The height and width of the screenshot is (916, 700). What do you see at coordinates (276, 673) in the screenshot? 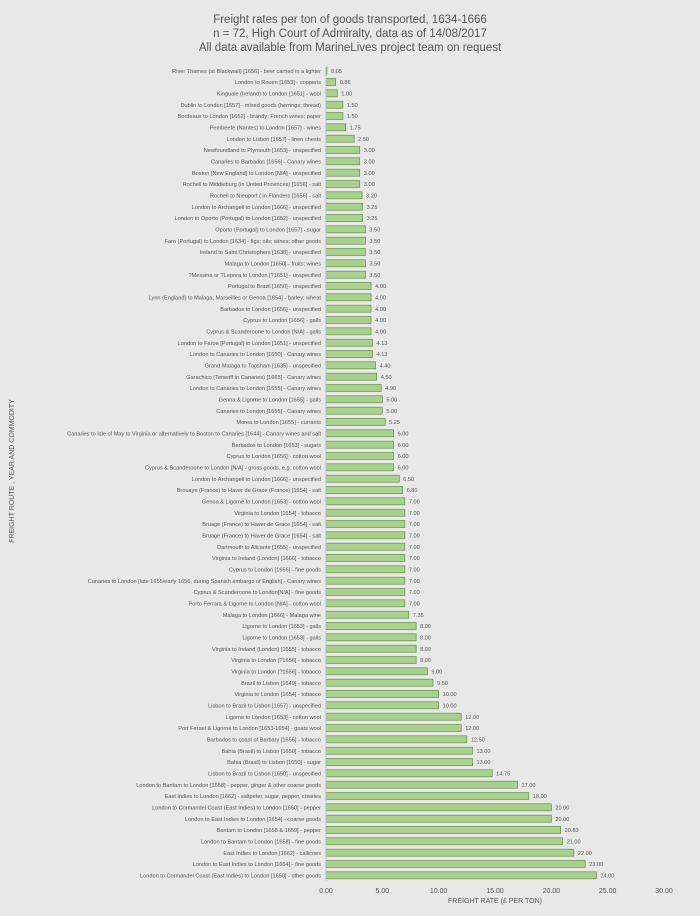
I see `category-label: Virginia to London [?1656] - tobacco` at bounding box center [276, 673].